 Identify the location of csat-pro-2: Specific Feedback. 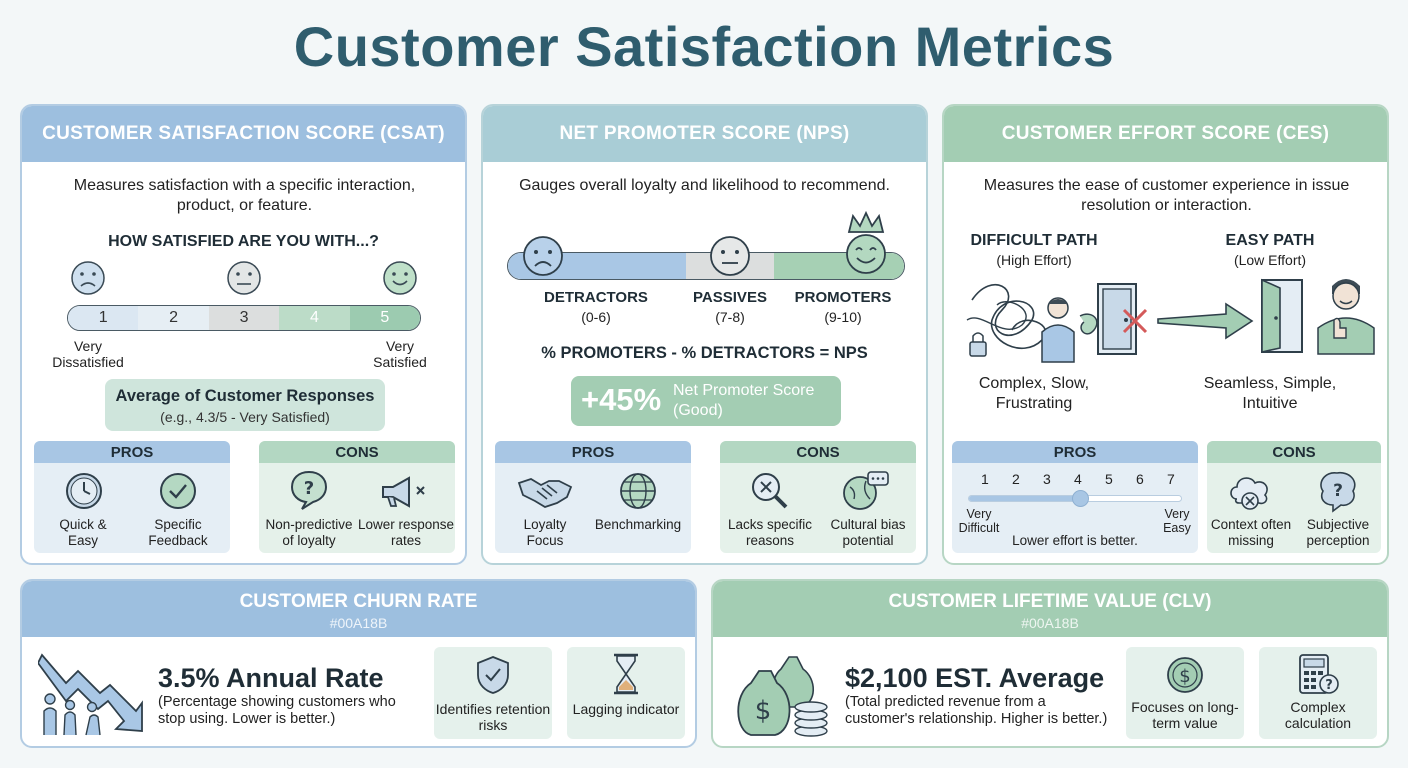
(178, 532).